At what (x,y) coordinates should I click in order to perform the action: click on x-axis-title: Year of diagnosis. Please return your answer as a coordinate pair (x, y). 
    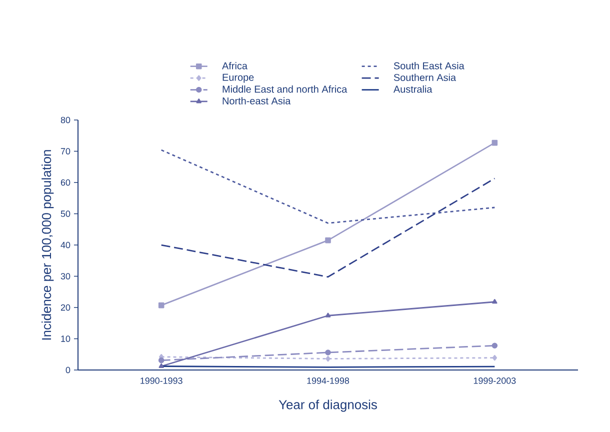
    Looking at the image, I should click on (327, 406).